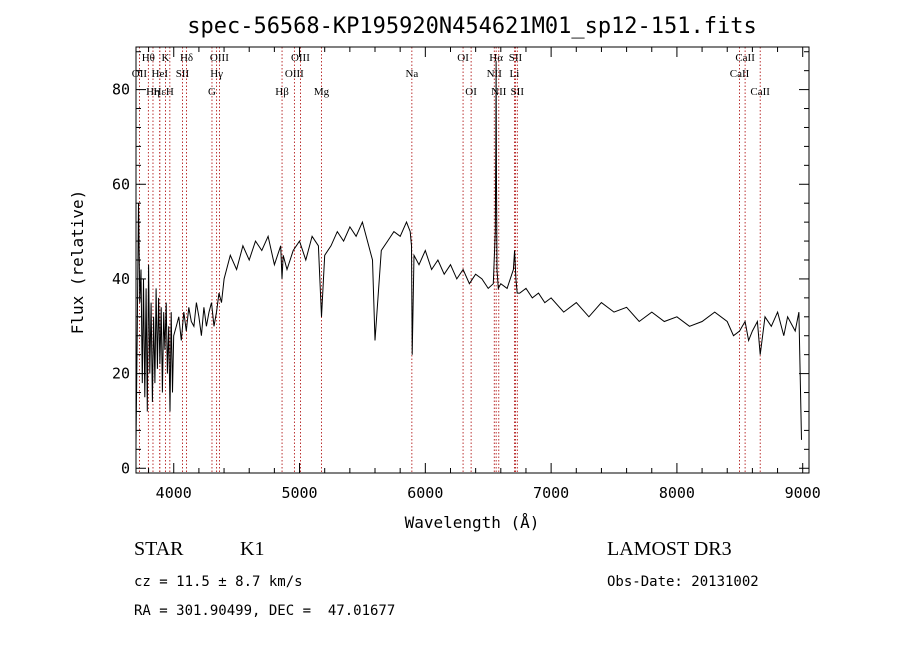 The image size is (900, 649). I want to click on x-tick-label: 9000, so click(803, 493).